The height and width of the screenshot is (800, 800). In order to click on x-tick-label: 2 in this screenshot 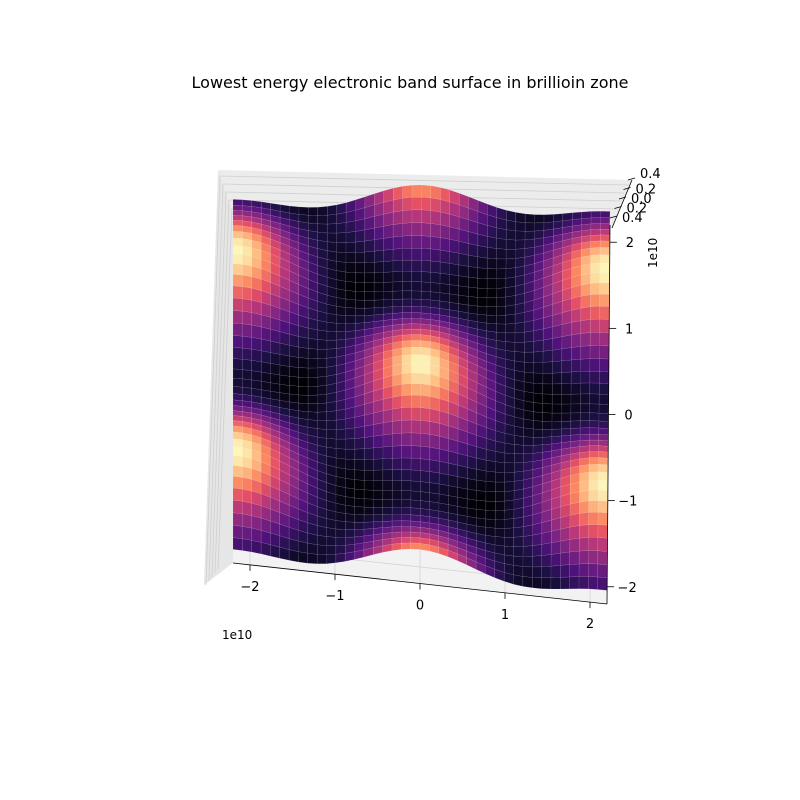, I will do `click(590, 624)`.